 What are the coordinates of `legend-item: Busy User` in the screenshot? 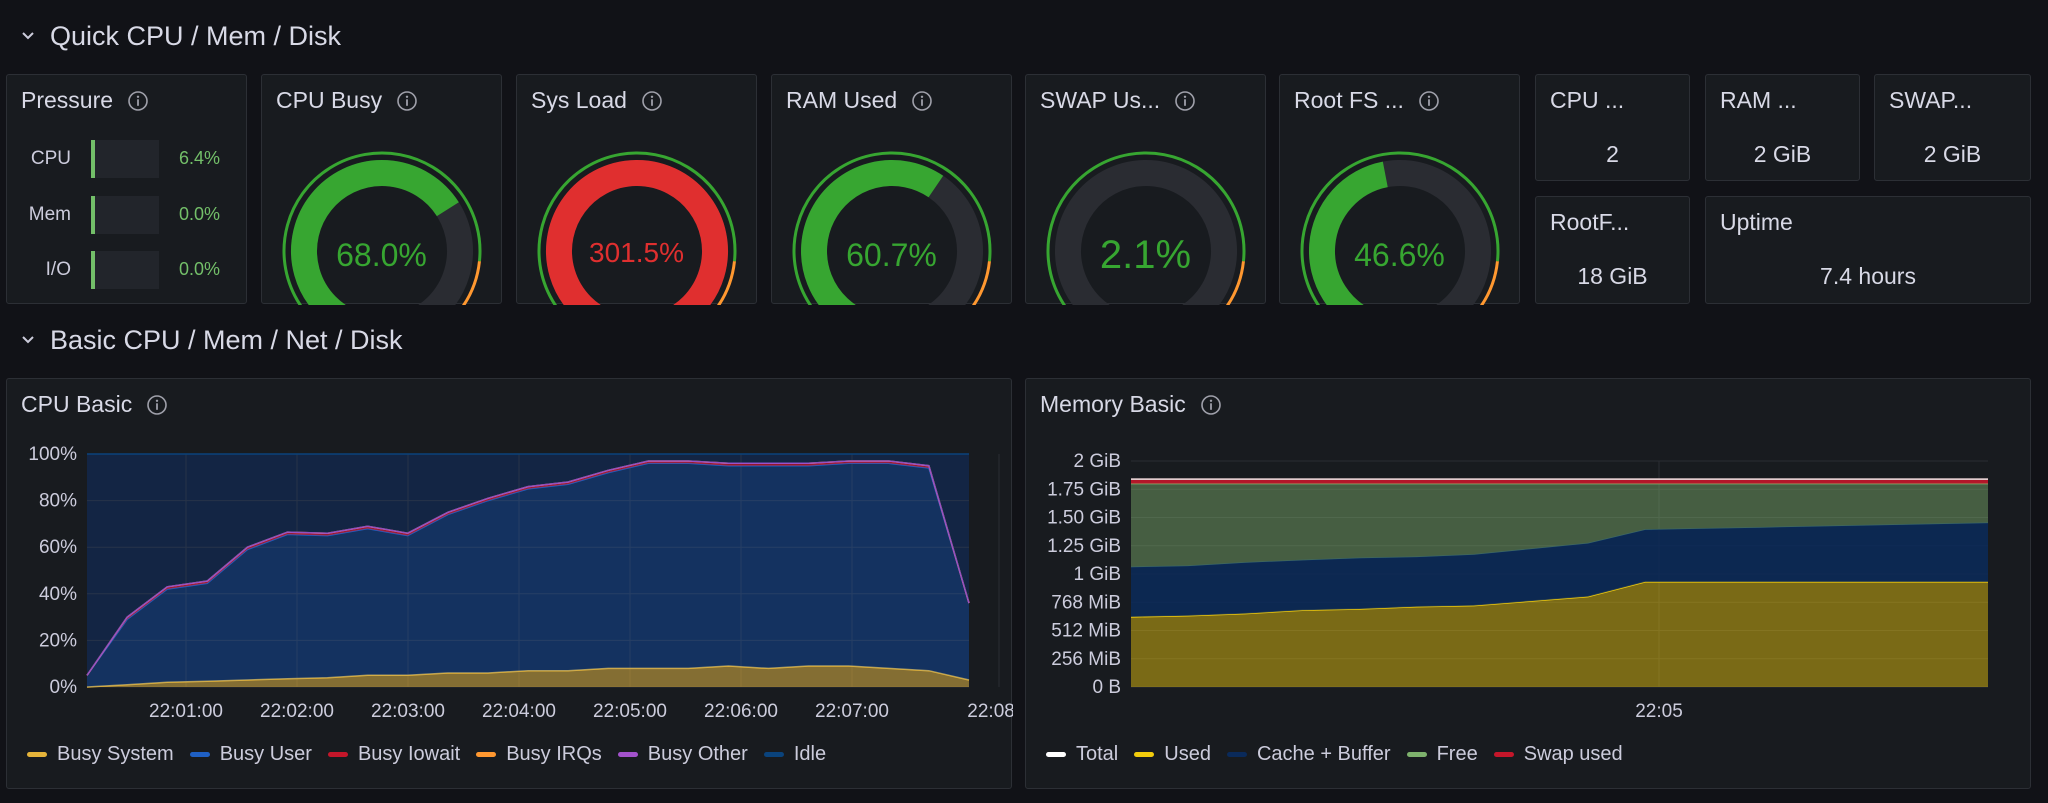 It's located at (250, 754).